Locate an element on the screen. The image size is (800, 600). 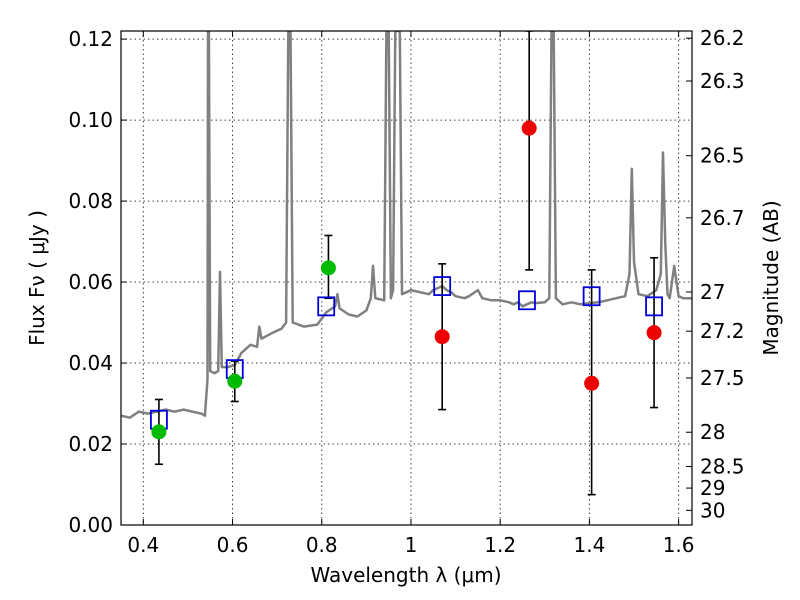
x-tick-label: 0.4 is located at coordinates (143, 545).